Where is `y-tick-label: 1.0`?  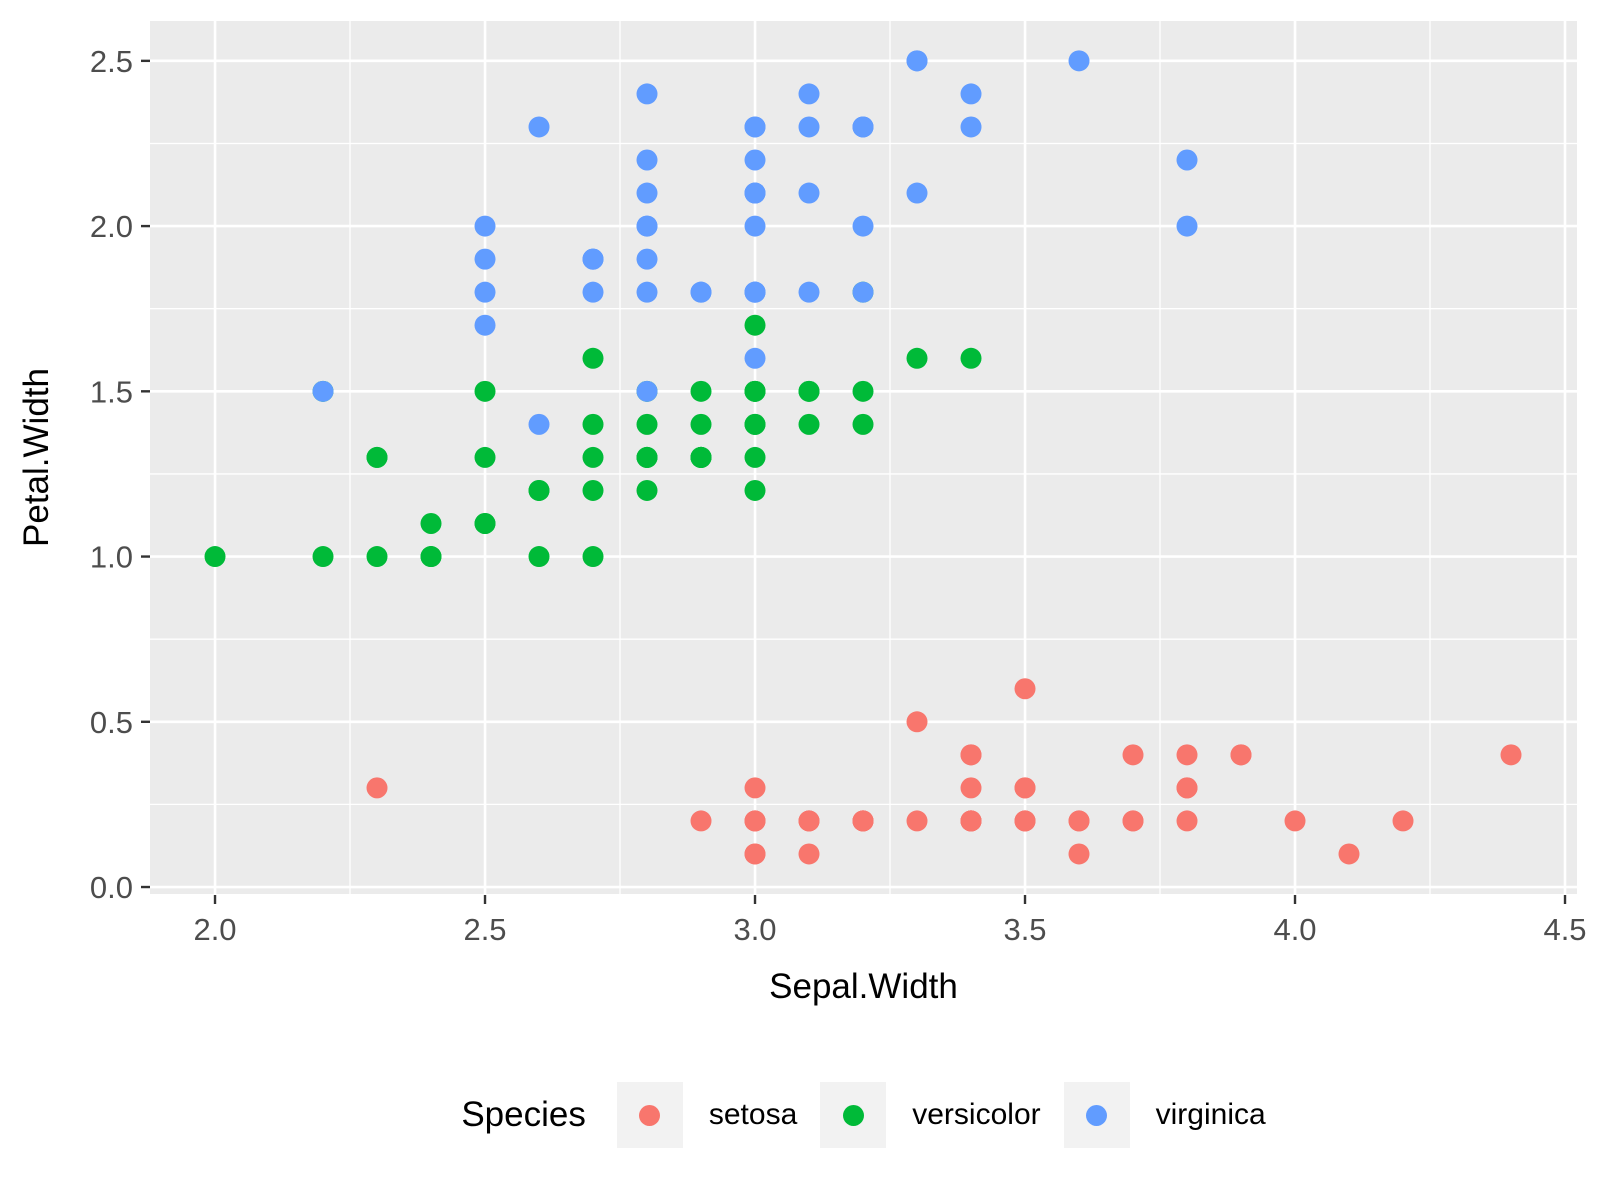
y-tick-label: 1.0 is located at coordinates (111, 557).